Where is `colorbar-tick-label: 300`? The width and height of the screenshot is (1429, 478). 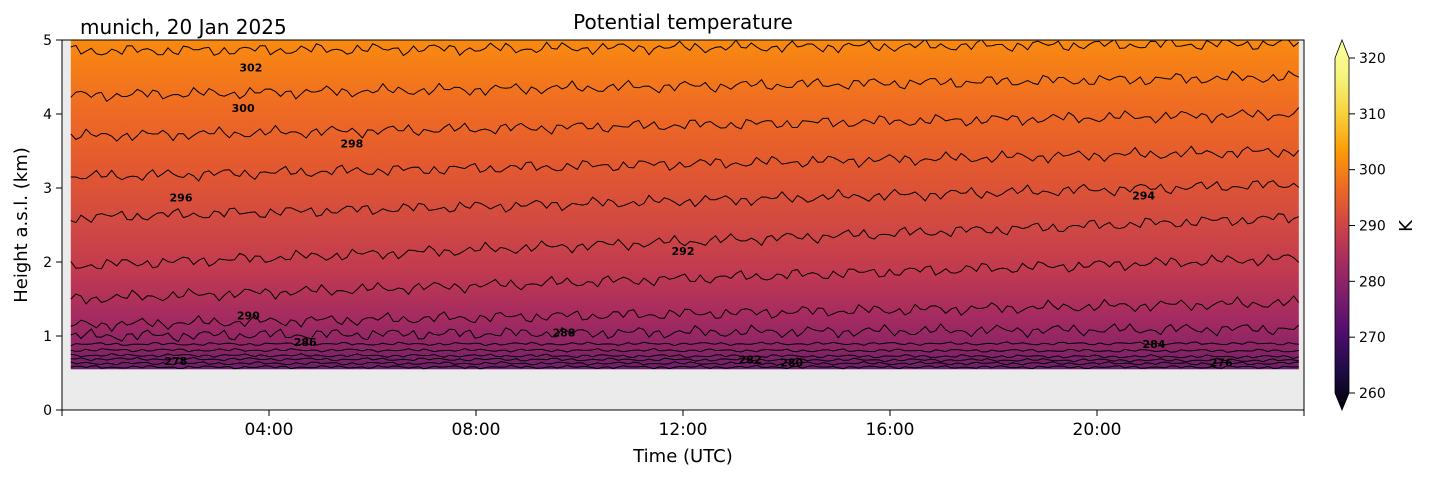 colorbar-tick-label: 300 is located at coordinates (1372, 171).